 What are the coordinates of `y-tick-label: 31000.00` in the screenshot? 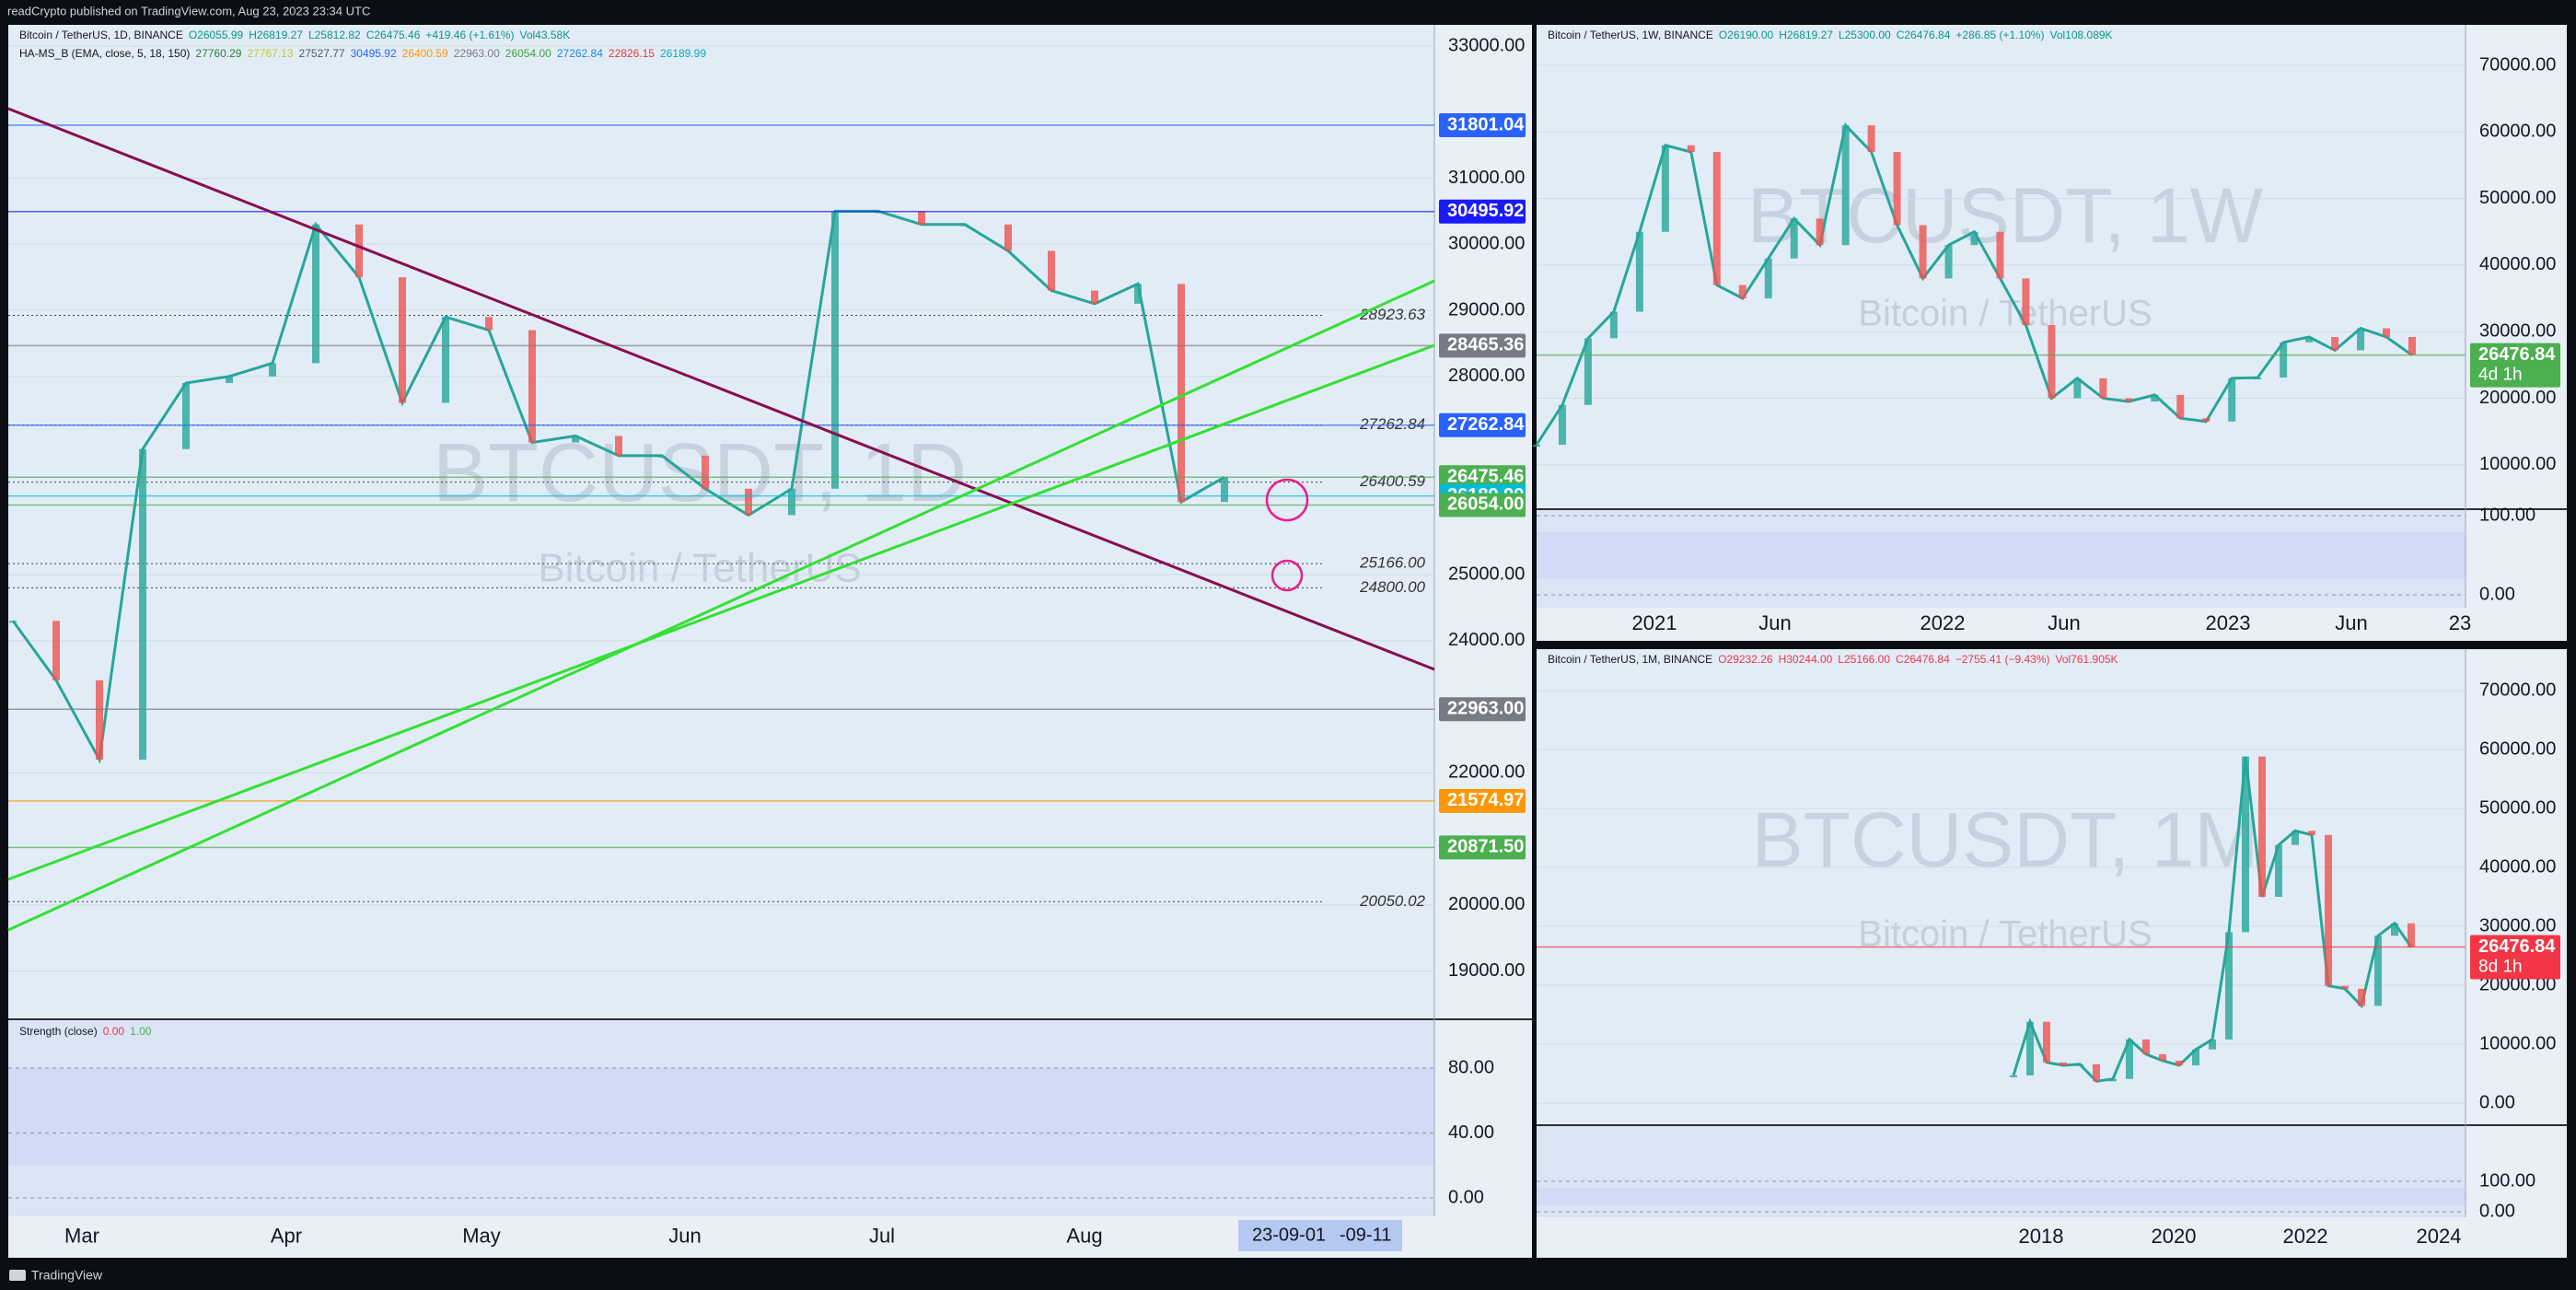 It's located at (1486, 178).